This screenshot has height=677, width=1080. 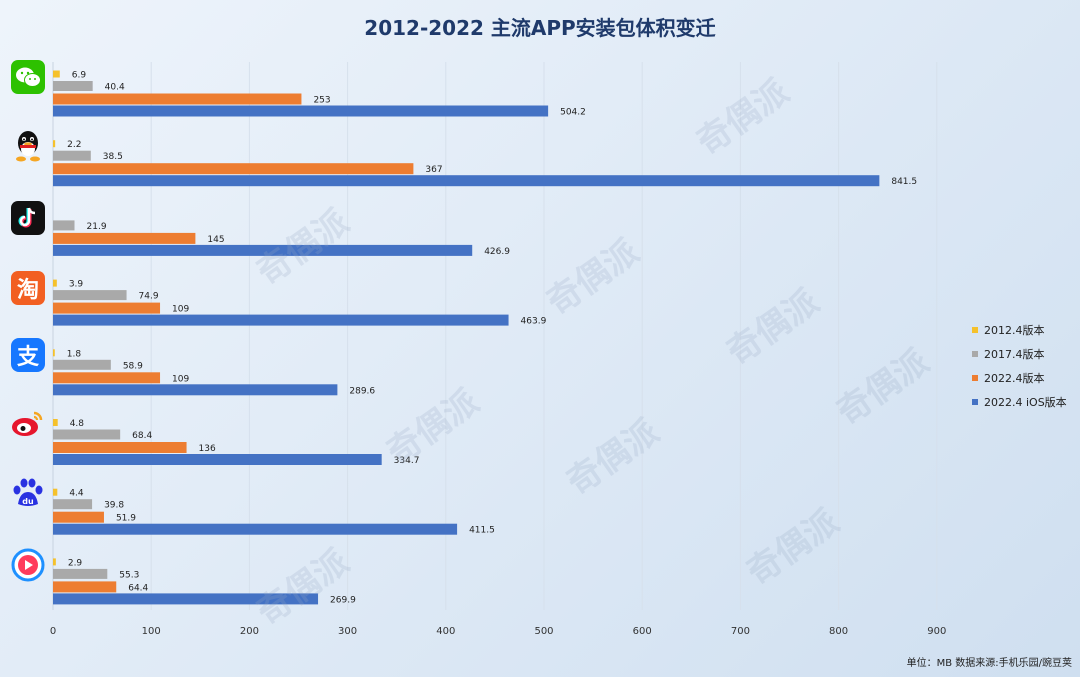 What do you see at coordinates (534, 322) in the screenshot?
I see `data-label: 463.9` at bounding box center [534, 322].